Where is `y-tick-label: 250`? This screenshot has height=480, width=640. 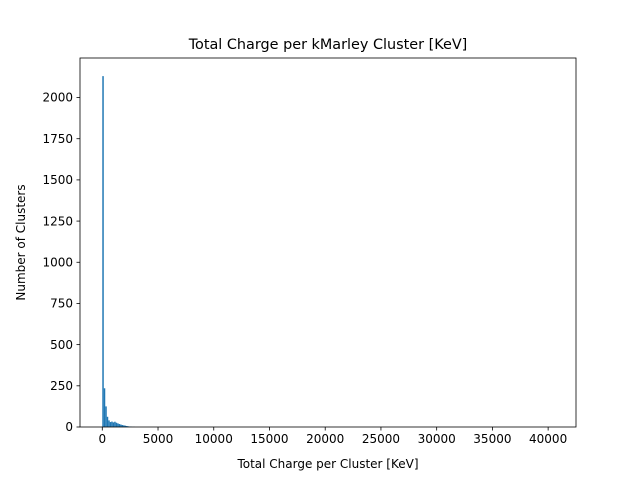
y-tick-label: 250 is located at coordinates (61, 386).